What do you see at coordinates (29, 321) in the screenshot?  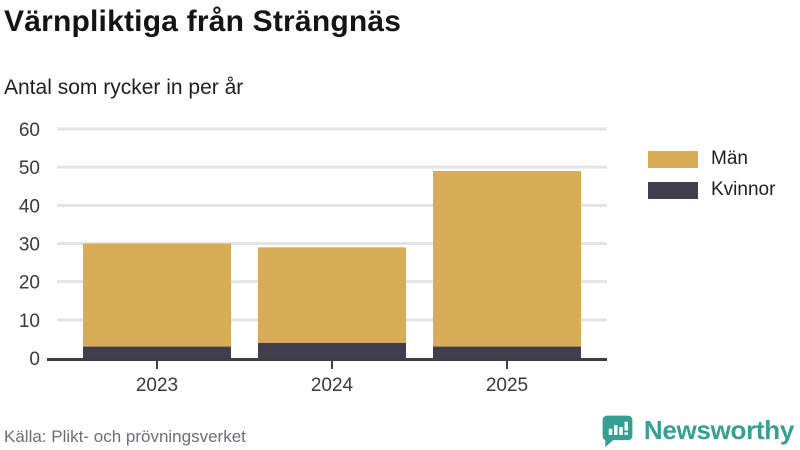 I see `y-axis-tick-label: 10` at bounding box center [29, 321].